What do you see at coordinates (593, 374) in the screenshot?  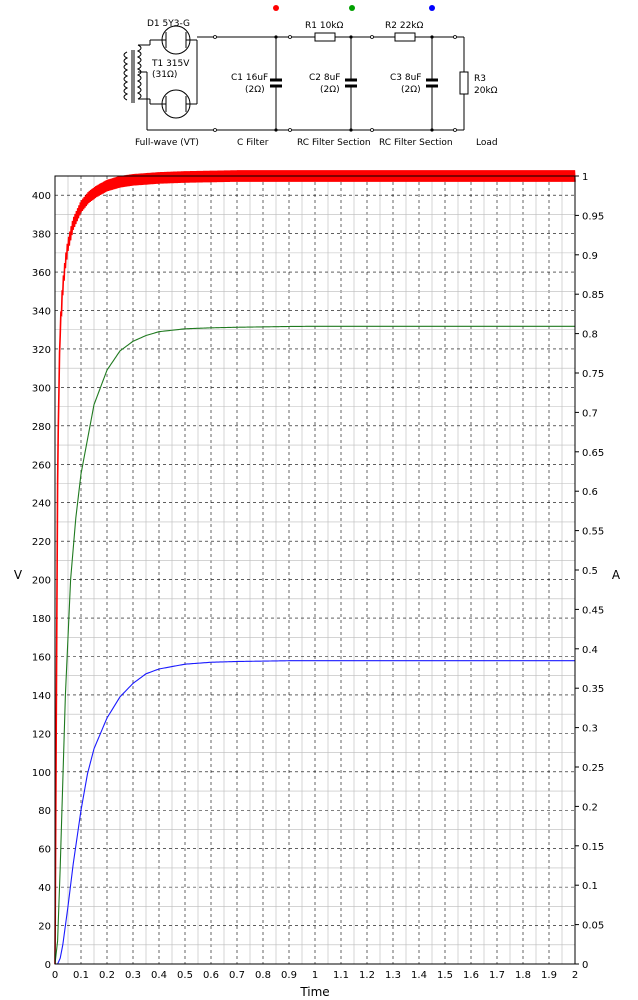 I see `y2-tick-label: 0.75` at bounding box center [593, 374].